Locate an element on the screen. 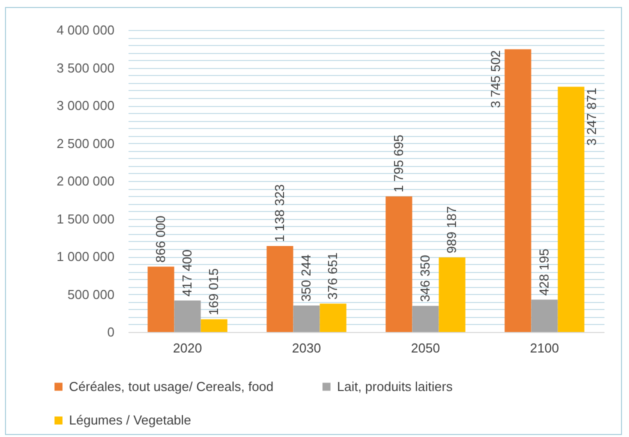  data-label: 346 350 is located at coordinates (425, 278).